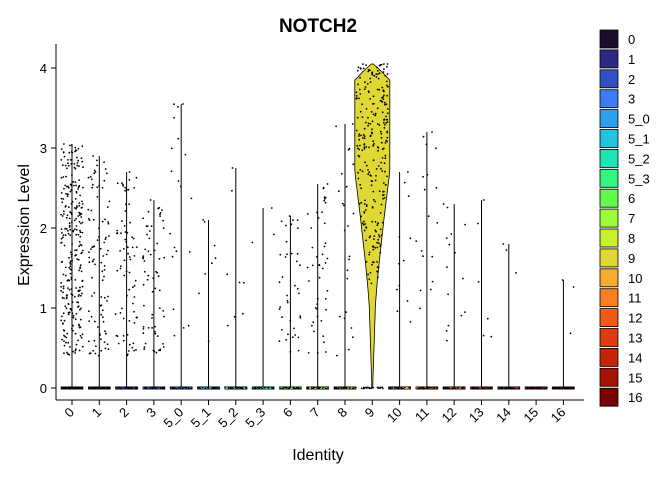  I want to click on x-tick-label: 13, so click(476, 415).